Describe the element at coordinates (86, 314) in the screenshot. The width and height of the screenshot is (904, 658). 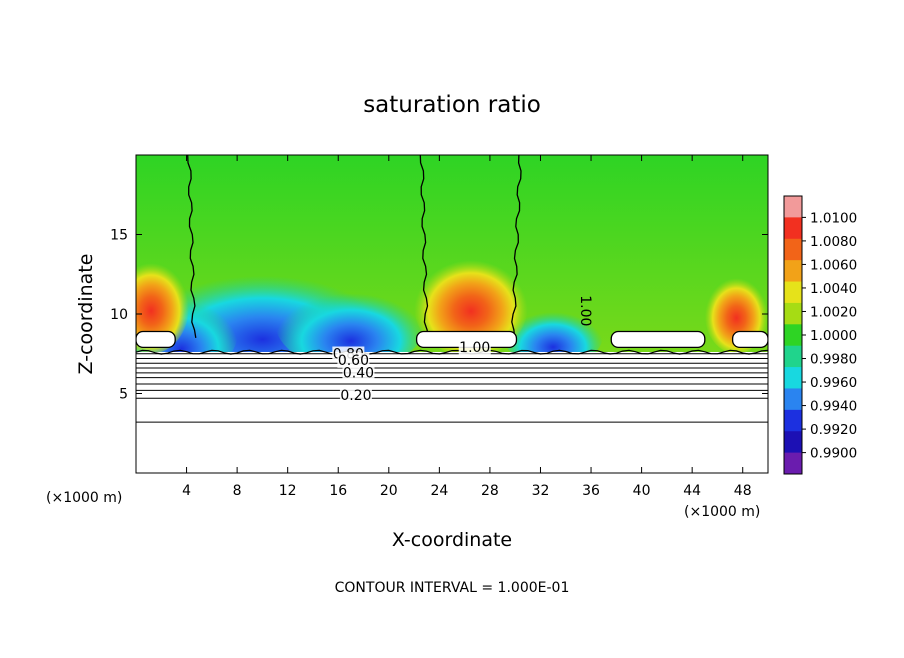
I see `y-axis-label: Z-coordinate` at that location.